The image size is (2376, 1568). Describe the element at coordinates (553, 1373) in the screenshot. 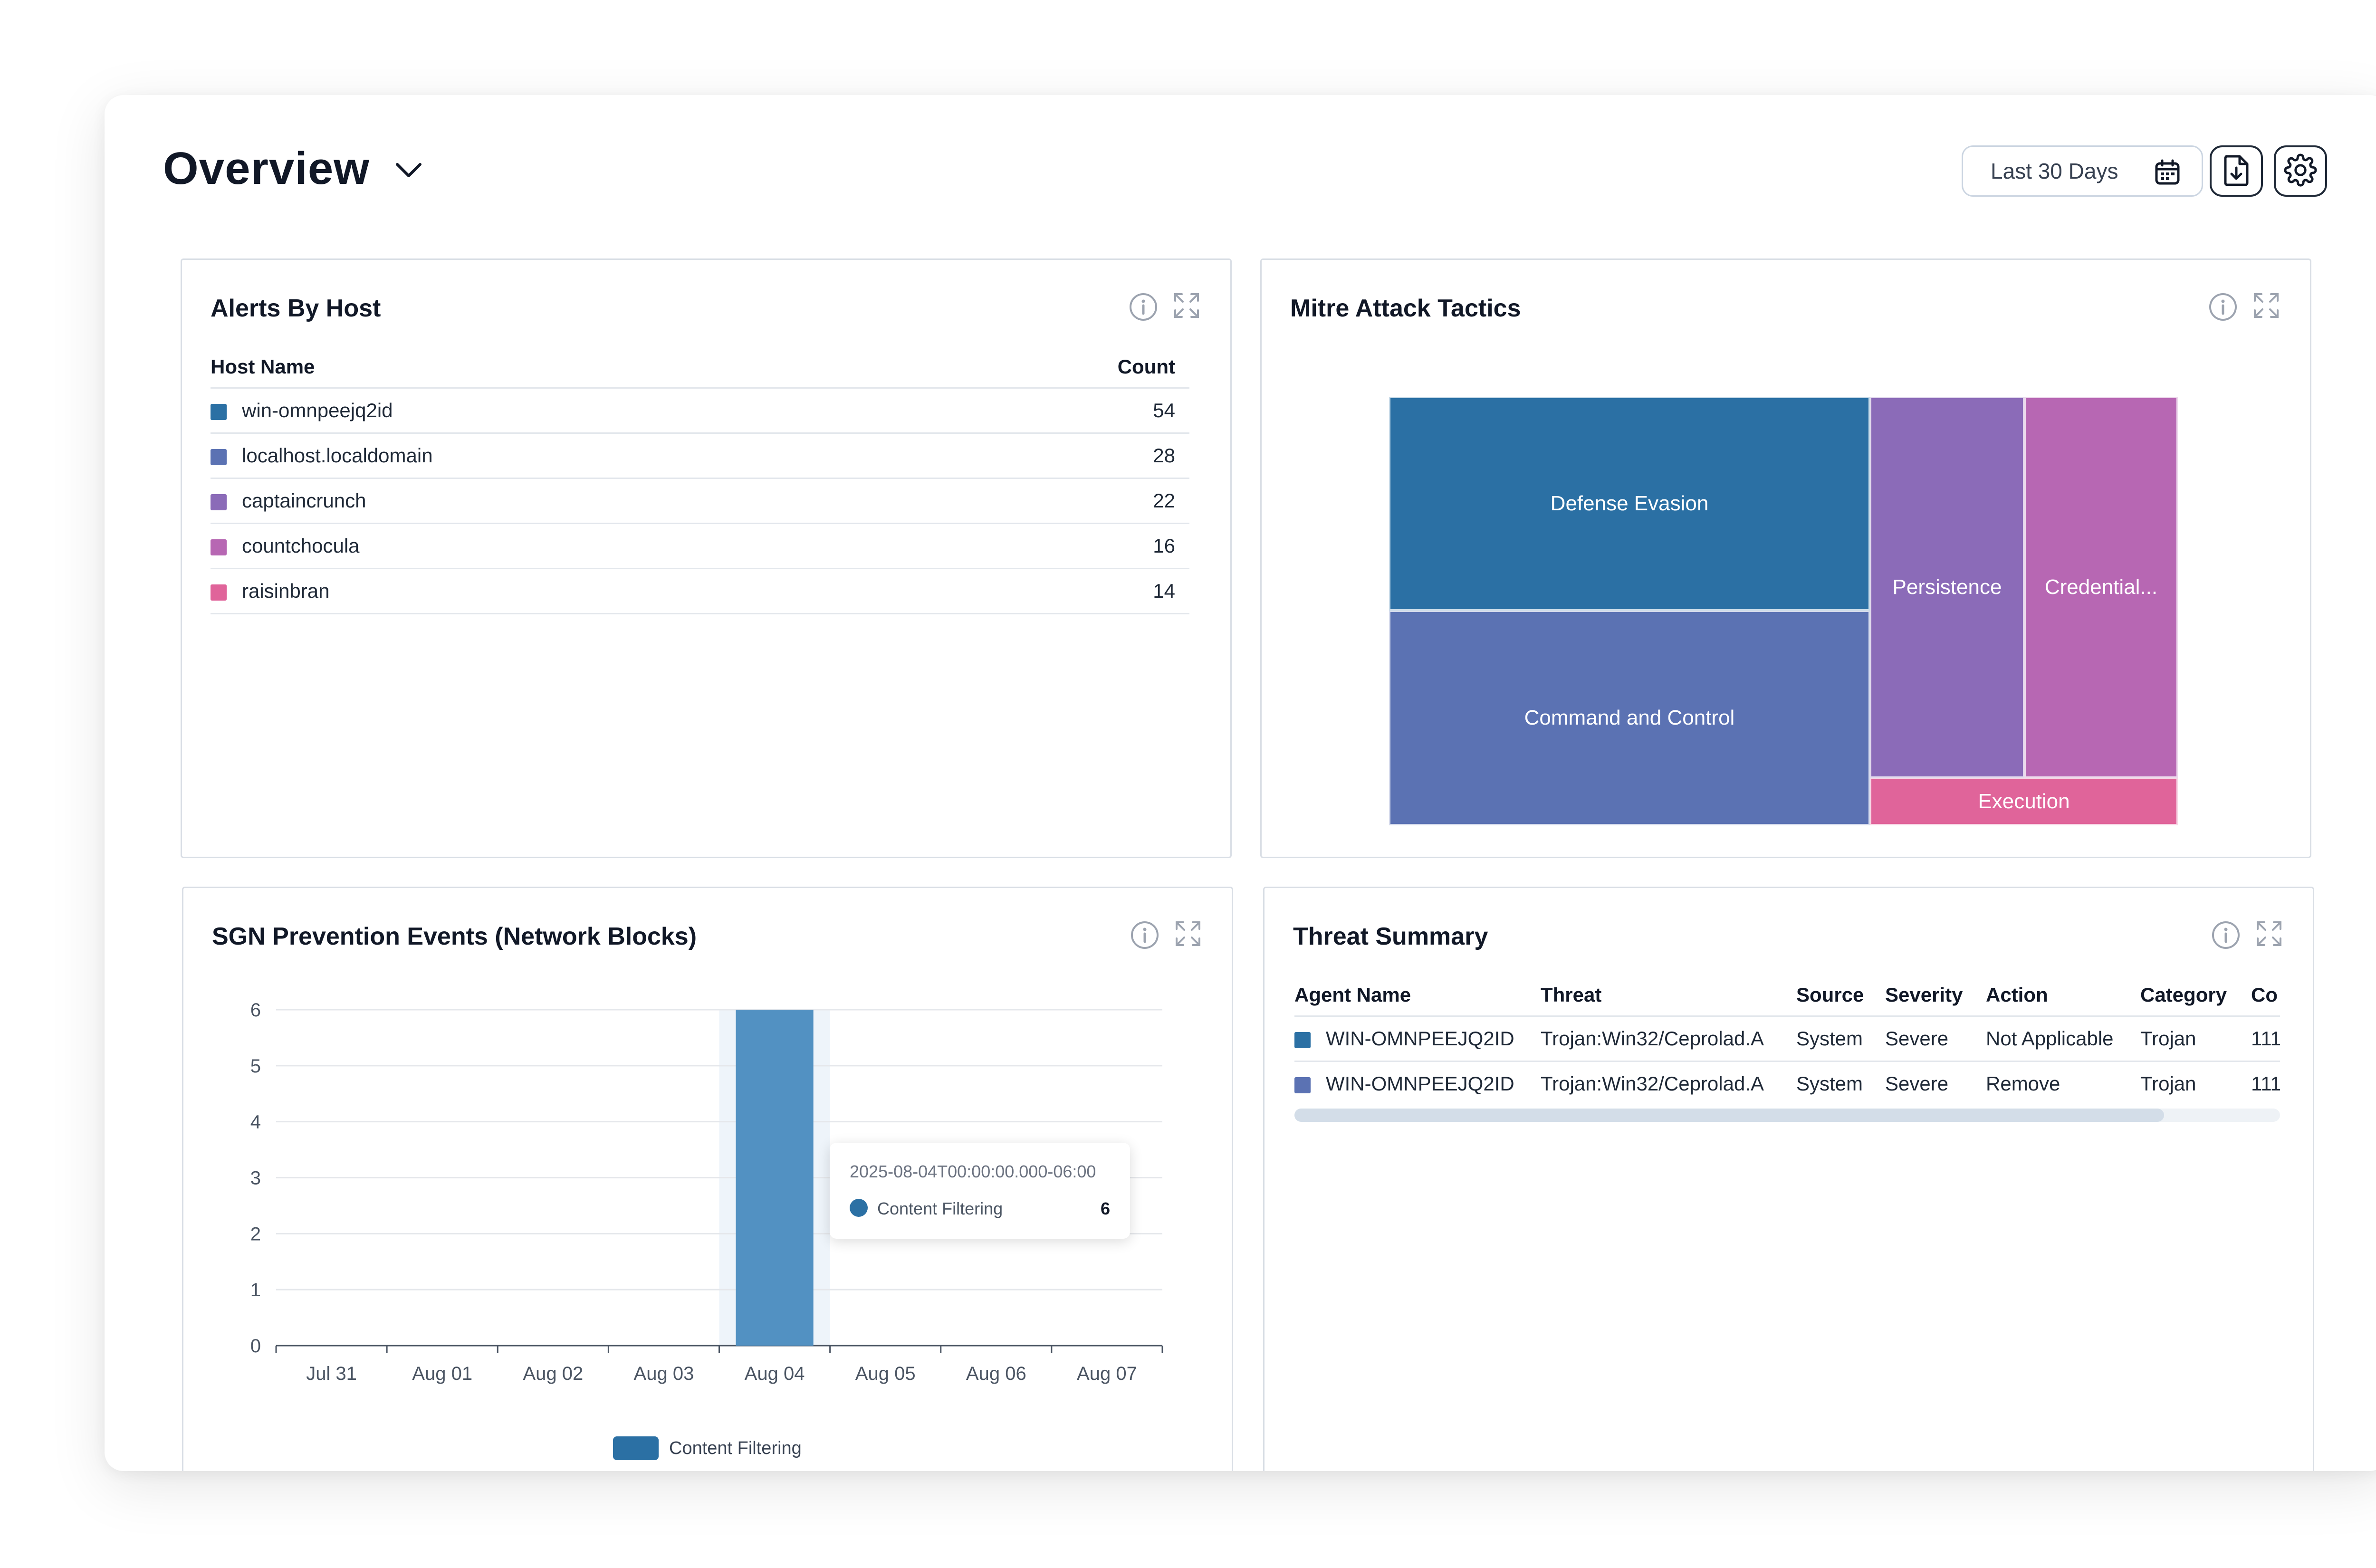

I see `x-tick-label: Aug 02` at that location.